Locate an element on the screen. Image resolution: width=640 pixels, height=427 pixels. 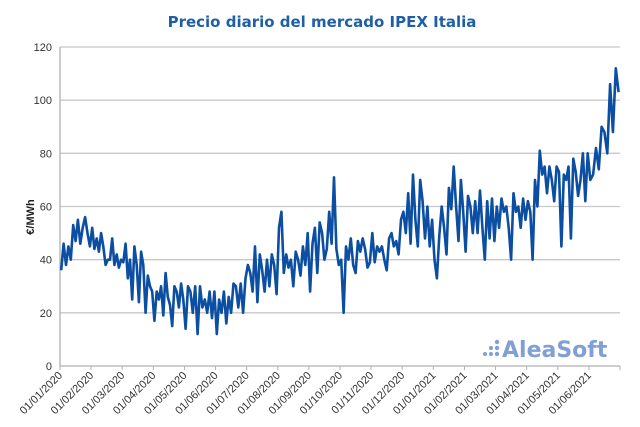
y-tick-label: 120 is located at coordinates (43, 48).